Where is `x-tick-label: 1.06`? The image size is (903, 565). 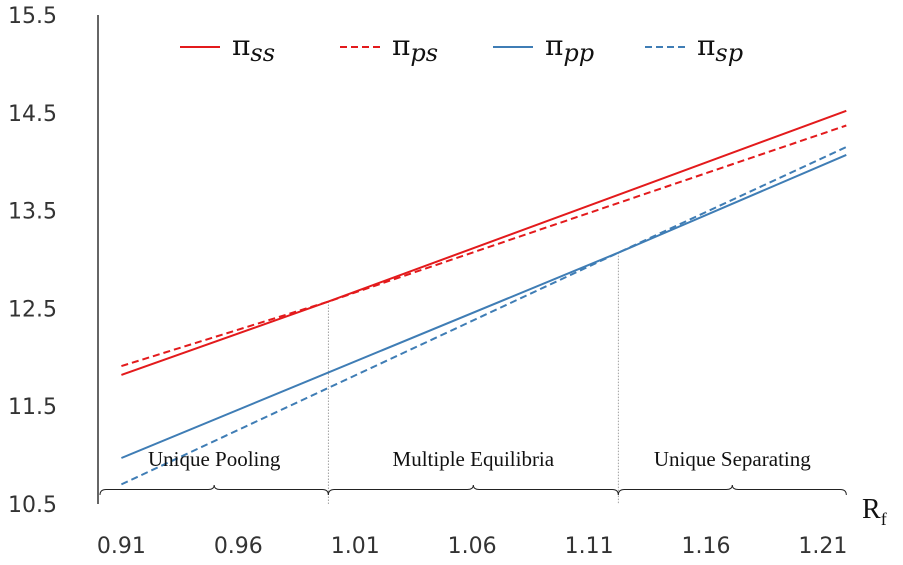
x-tick-label: 1.06 is located at coordinates (472, 546).